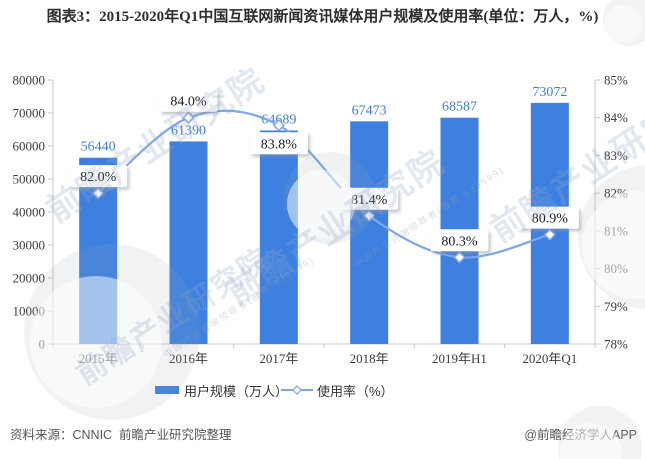 The height and width of the screenshot is (459, 645). I want to click on line-point-label: 81.4%, so click(369, 198).